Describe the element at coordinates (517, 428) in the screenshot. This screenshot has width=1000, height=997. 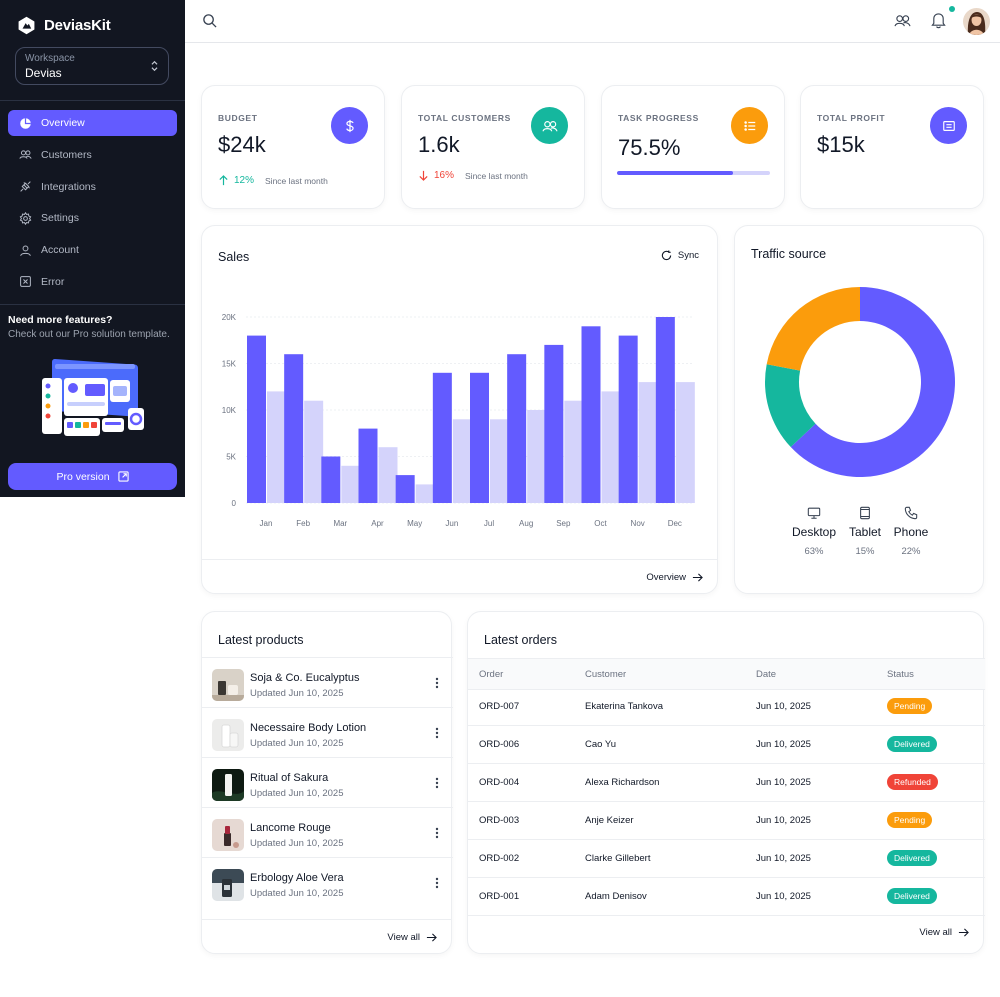
I see `bar-this-year-aug` at that location.